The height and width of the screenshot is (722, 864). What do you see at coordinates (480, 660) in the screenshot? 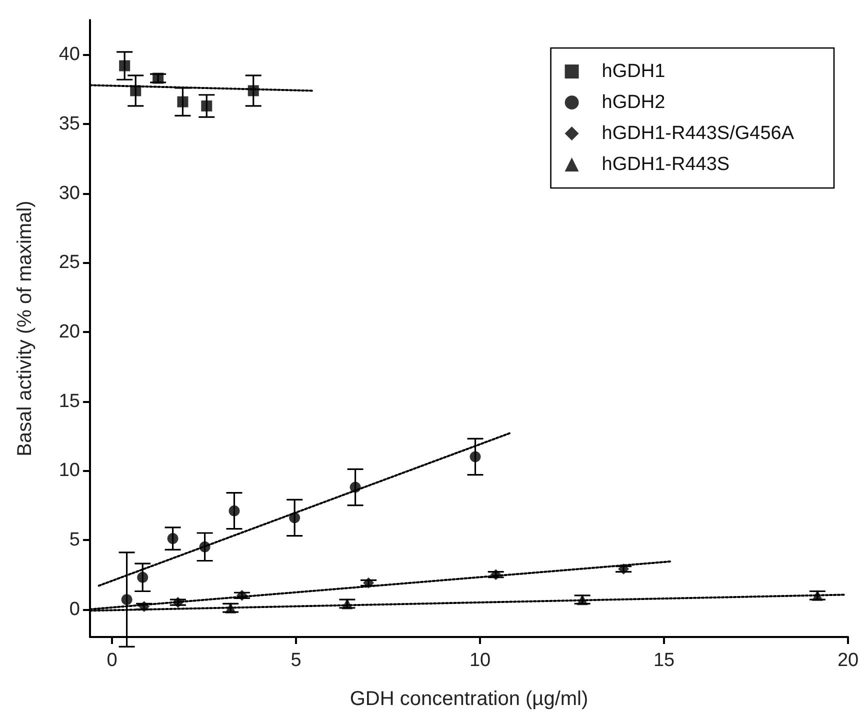
I see `x-tick-label: 10` at bounding box center [480, 660].